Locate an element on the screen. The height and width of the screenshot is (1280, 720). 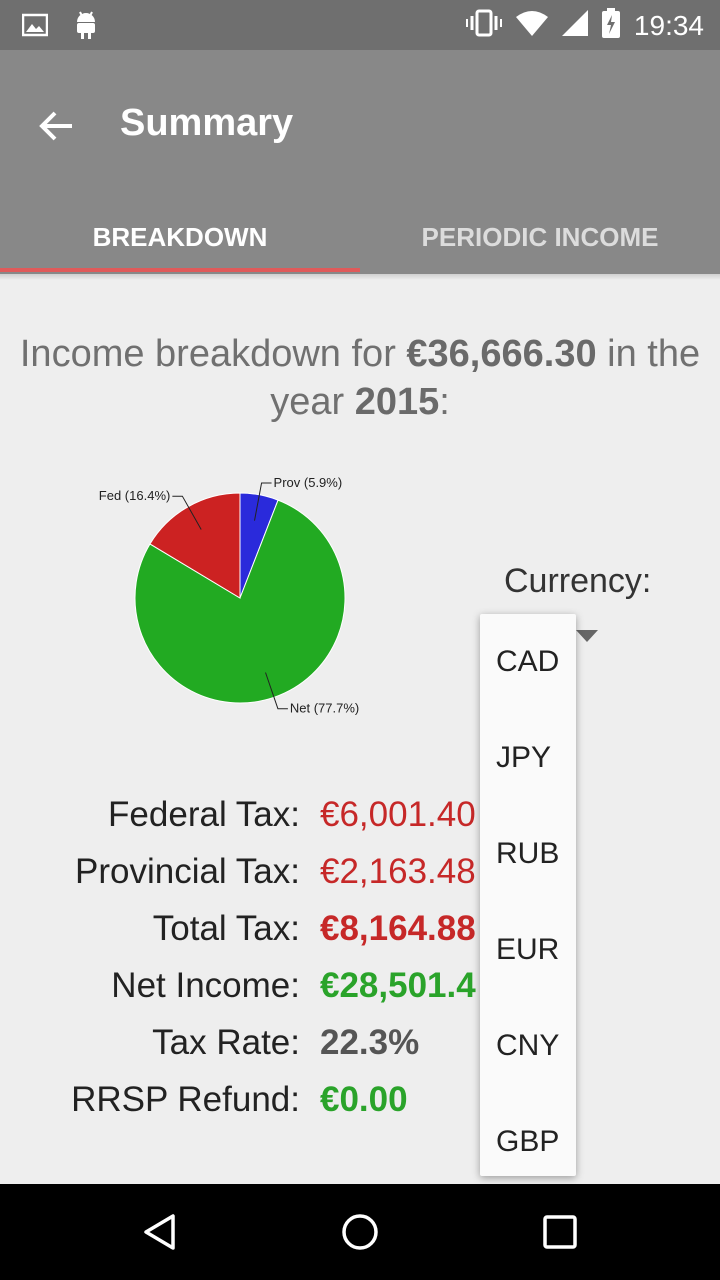
heading-year: 2015 is located at coordinates (397, 402).